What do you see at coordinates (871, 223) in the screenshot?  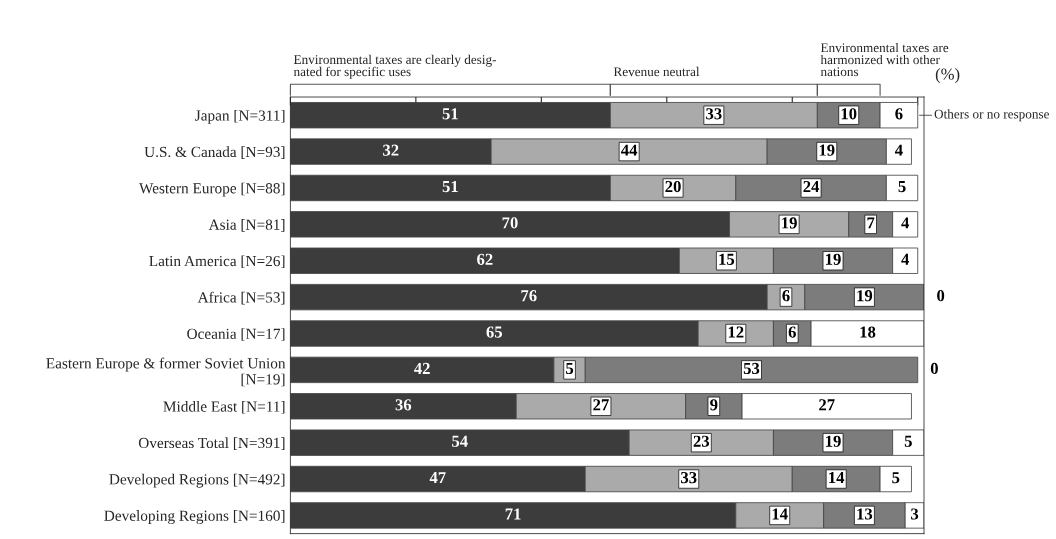 I see `data-label: 7` at bounding box center [871, 223].